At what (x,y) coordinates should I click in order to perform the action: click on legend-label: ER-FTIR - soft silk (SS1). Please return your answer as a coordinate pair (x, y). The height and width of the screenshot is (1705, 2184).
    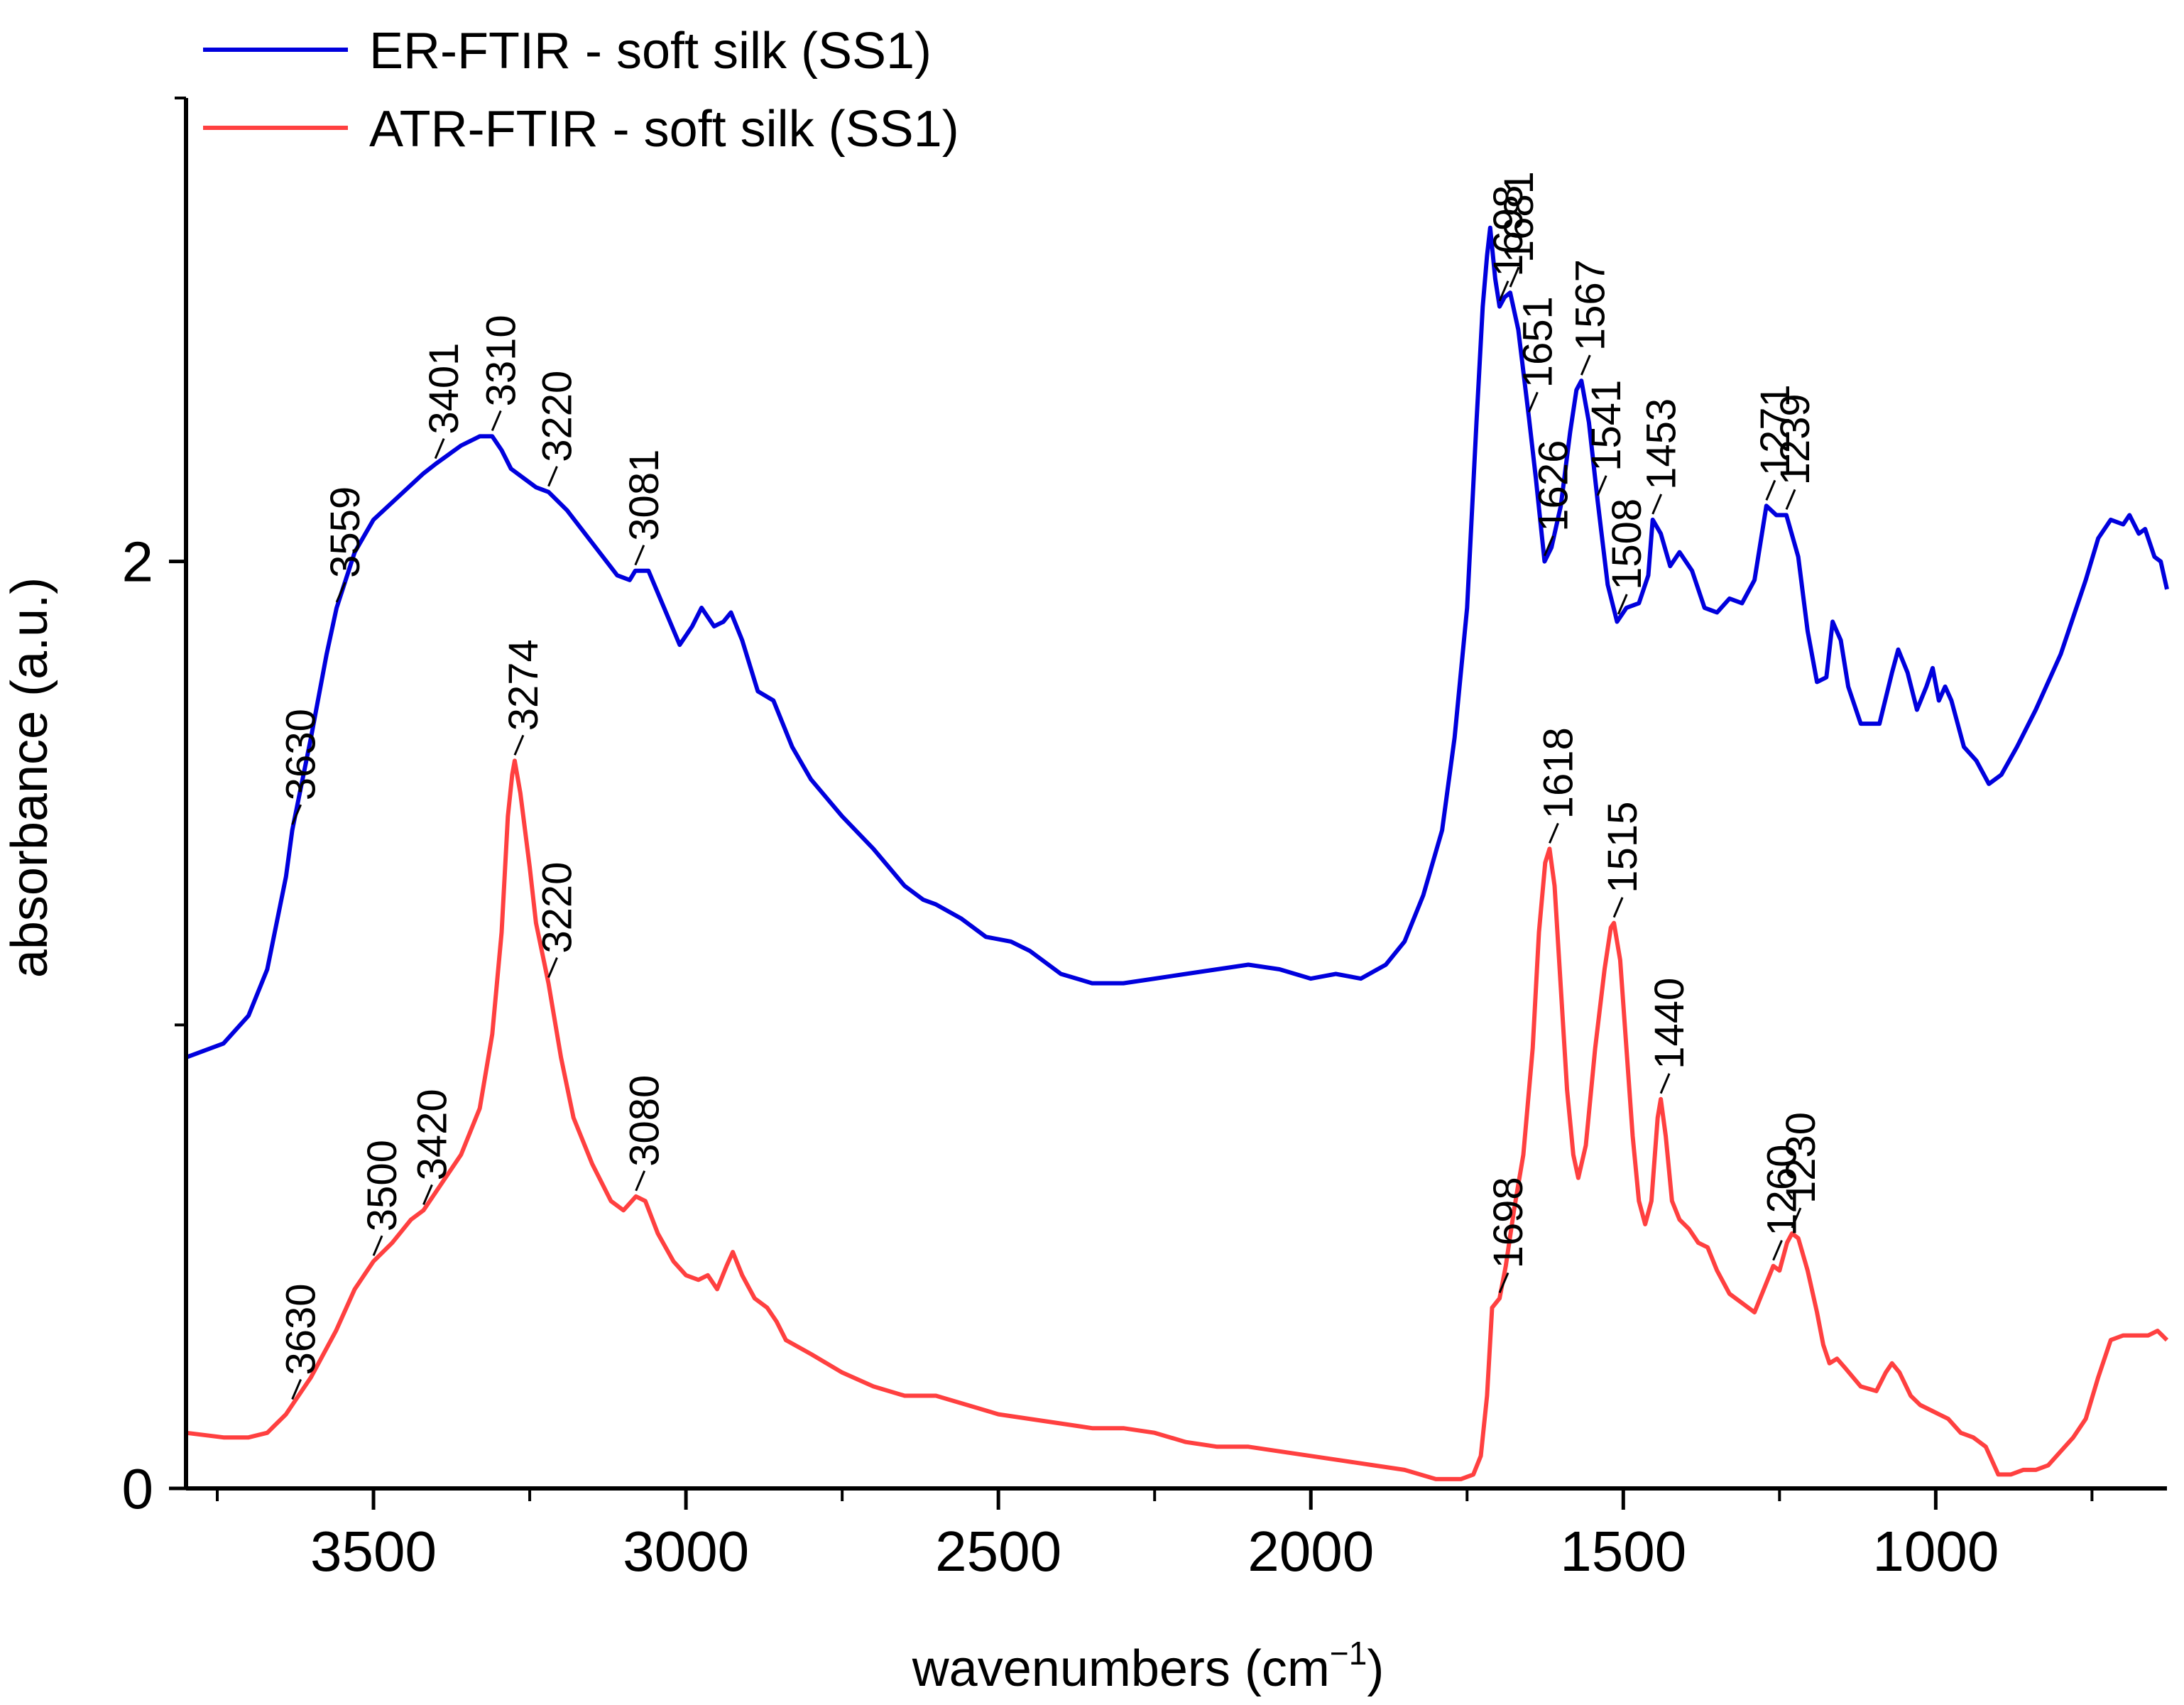
    Looking at the image, I should click on (651, 51).